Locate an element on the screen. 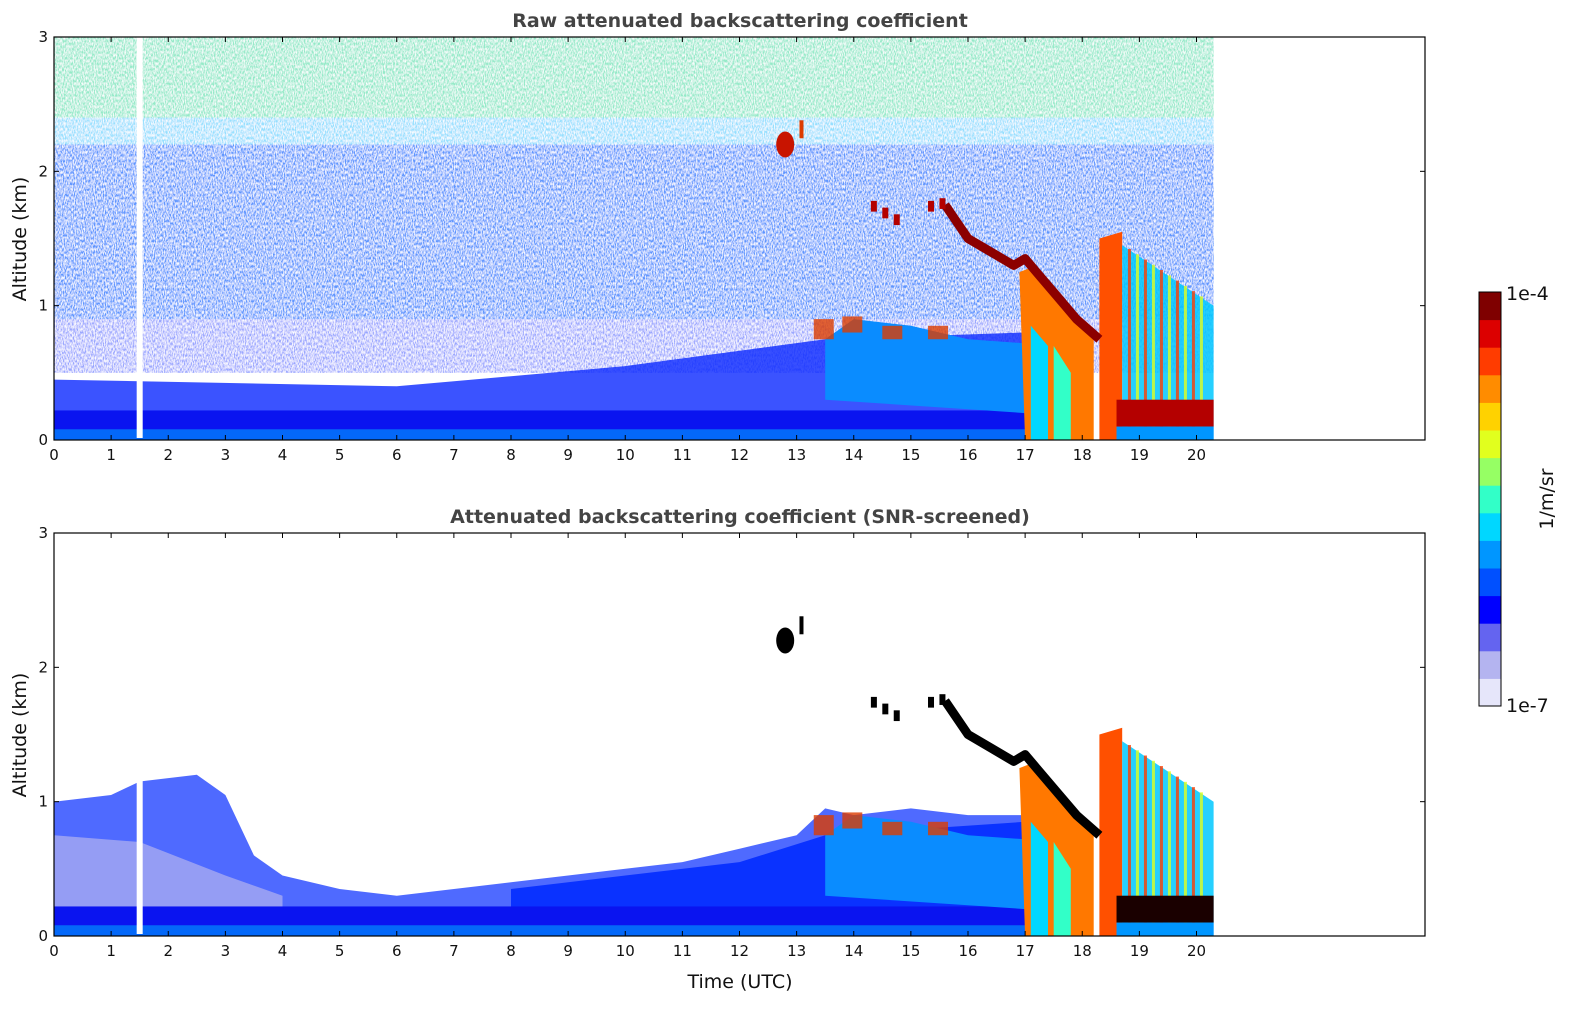 This screenshot has width=1595, height=1020. colorbar-frame is located at coordinates (1490, 499).